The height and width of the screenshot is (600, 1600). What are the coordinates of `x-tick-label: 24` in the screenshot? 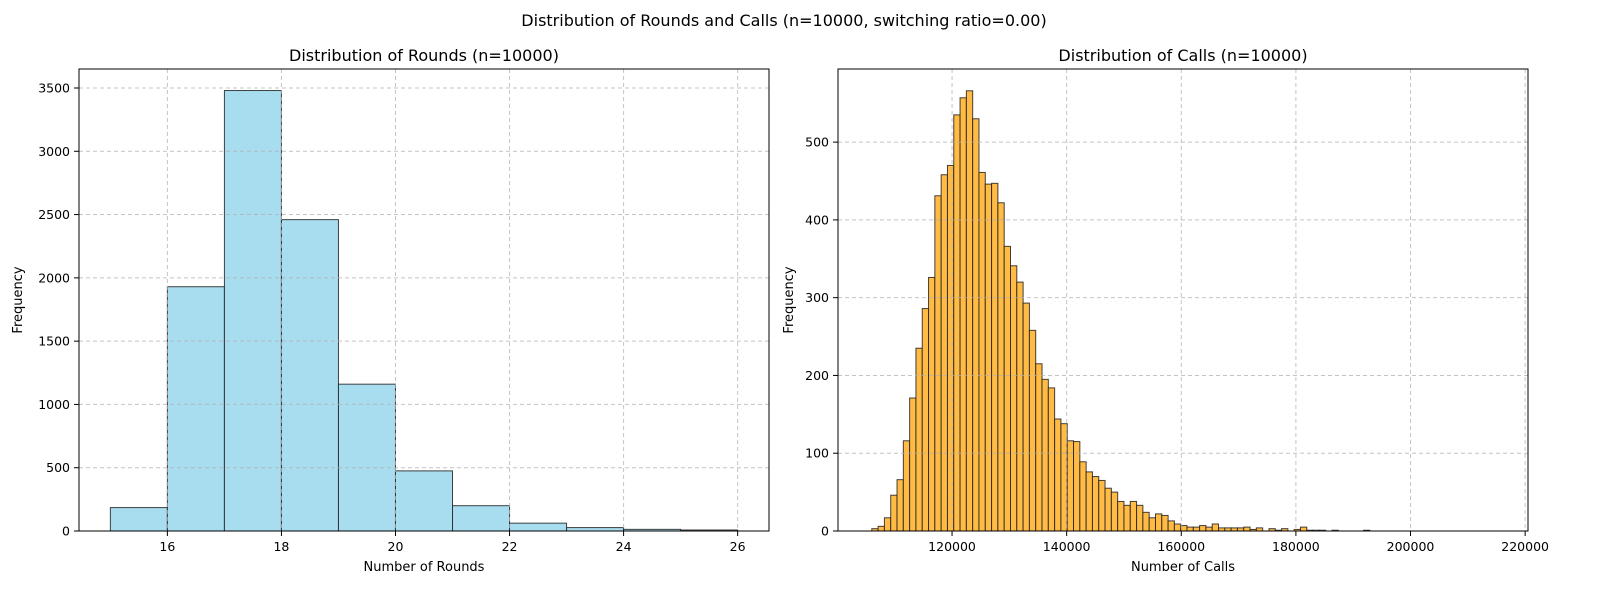 It's located at (624, 546).